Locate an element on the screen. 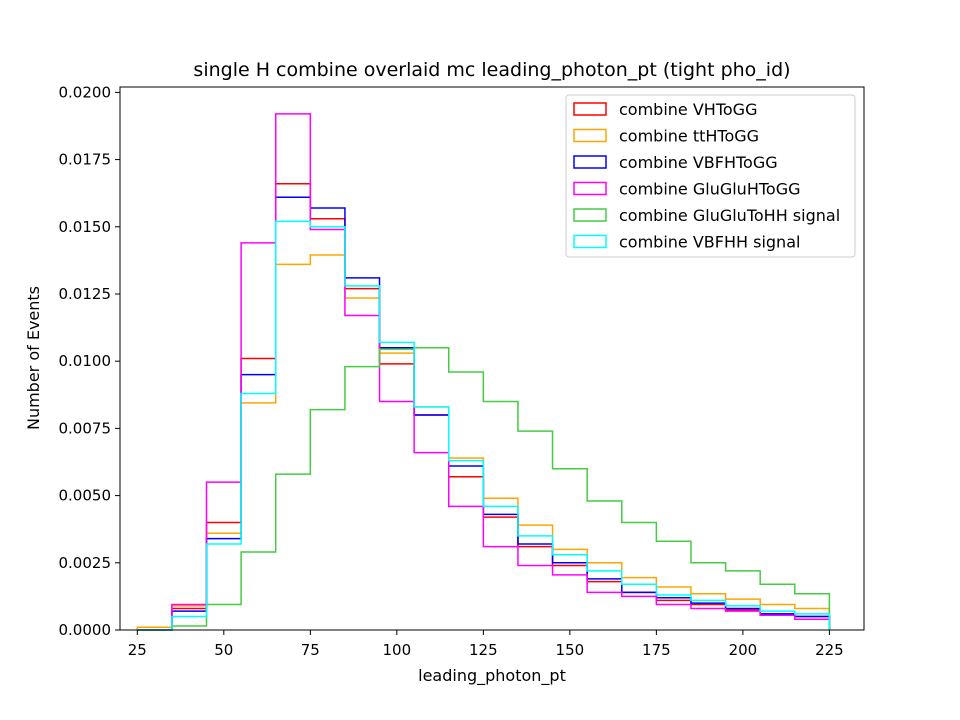 This screenshot has height=720, width=960. y-tick-label: 0.0150 is located at coordinates (85, 227).